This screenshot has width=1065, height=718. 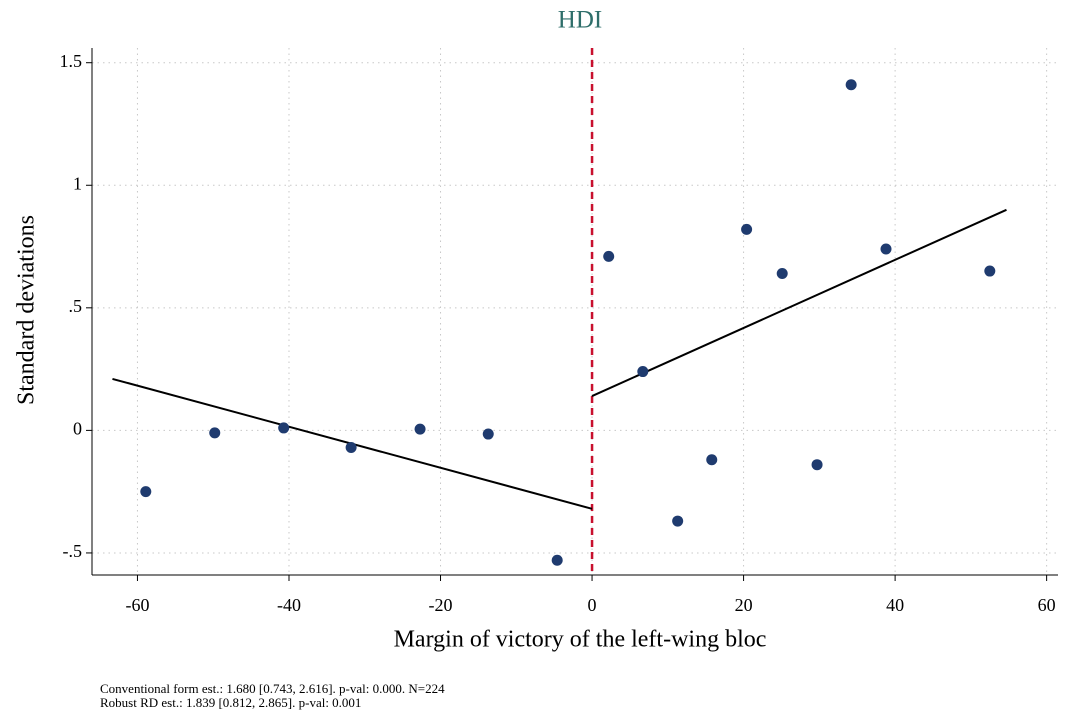 What do you see at coordinates (1047, 605) in the screenshot?
I see `x-tick-label: 60` at bounding box center [1047, 605].